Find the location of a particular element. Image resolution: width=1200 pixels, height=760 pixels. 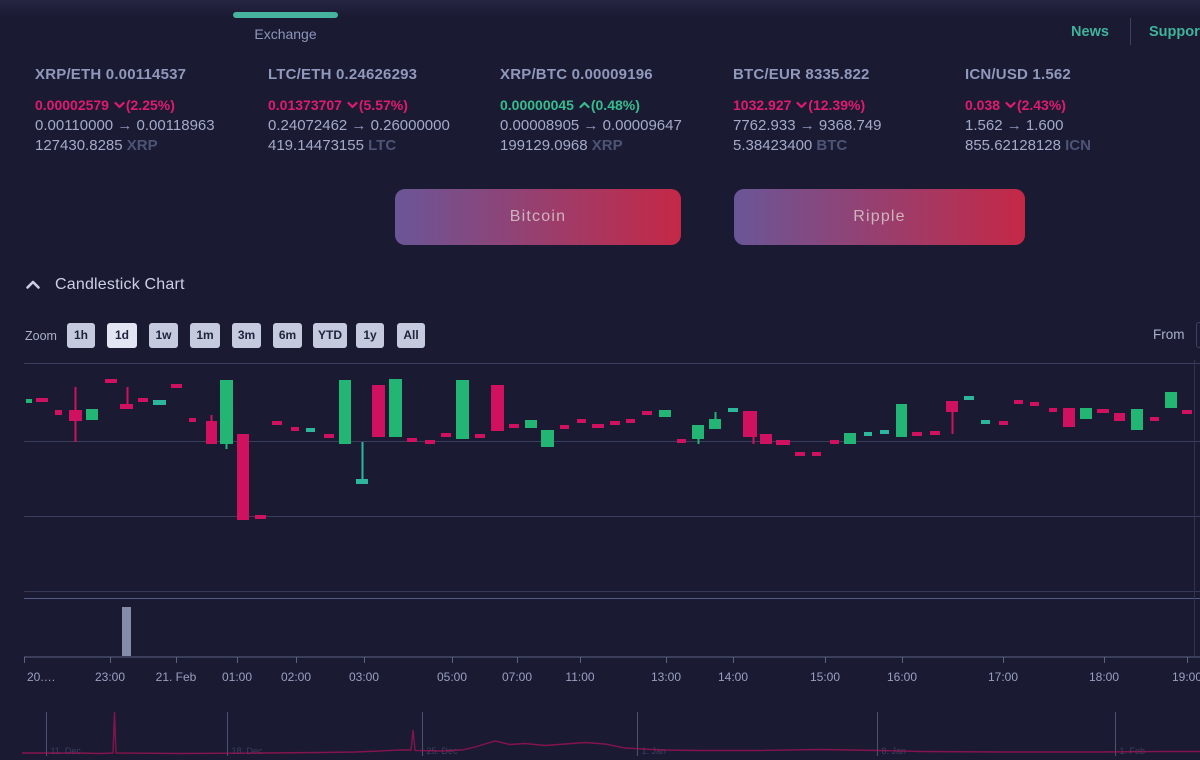

svg-text: 17:00 is located at coordinates (1003, 677).